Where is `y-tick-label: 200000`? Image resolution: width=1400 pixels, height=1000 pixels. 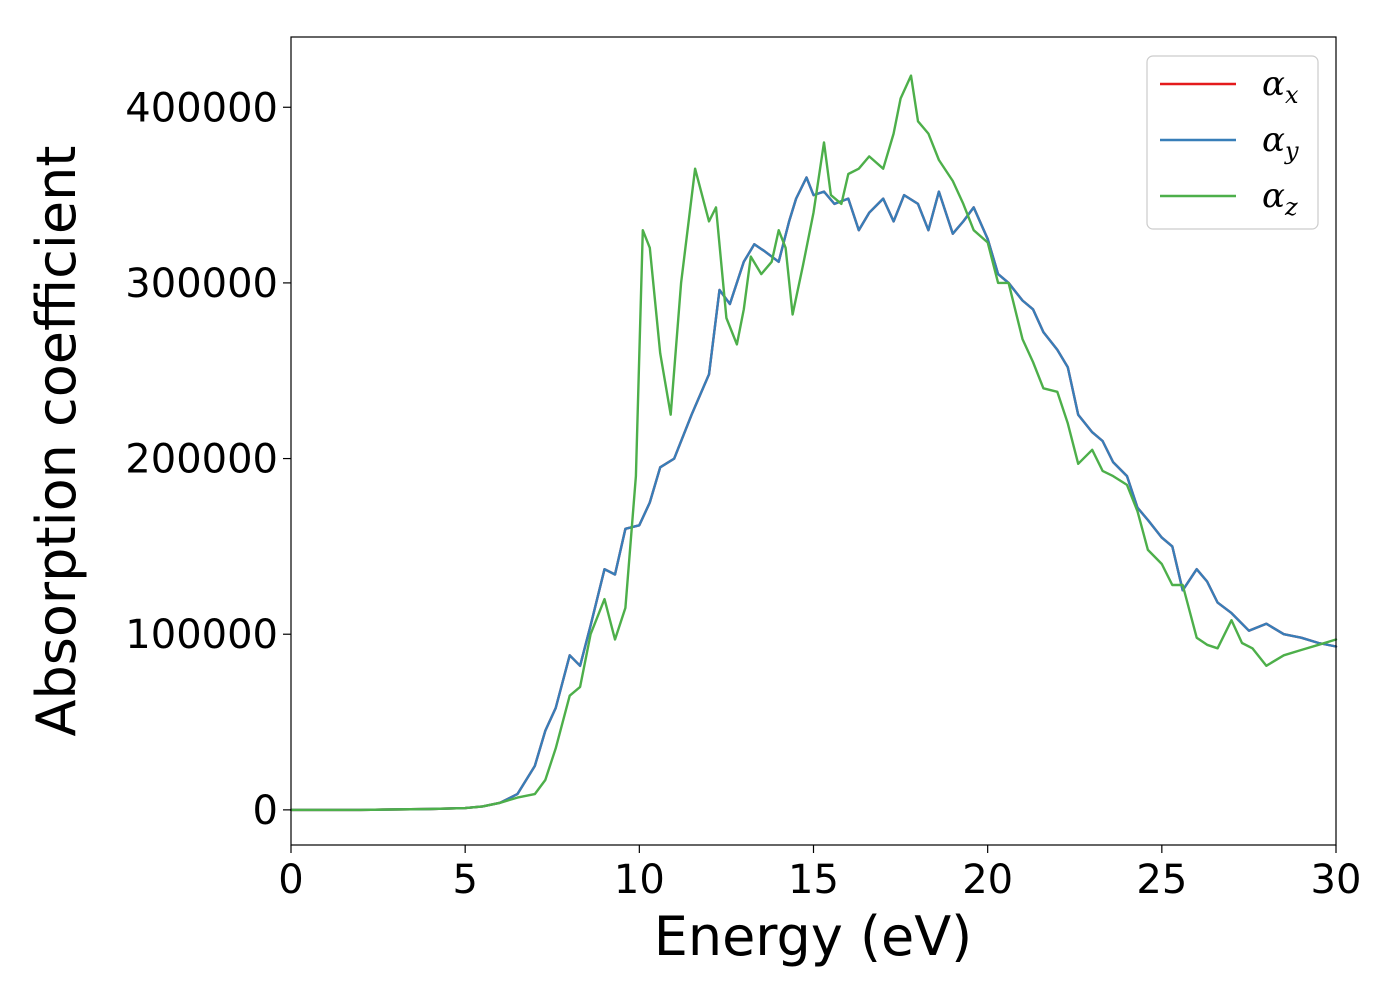
y-tick-label: 200000 is located at coordinates (201, 460).